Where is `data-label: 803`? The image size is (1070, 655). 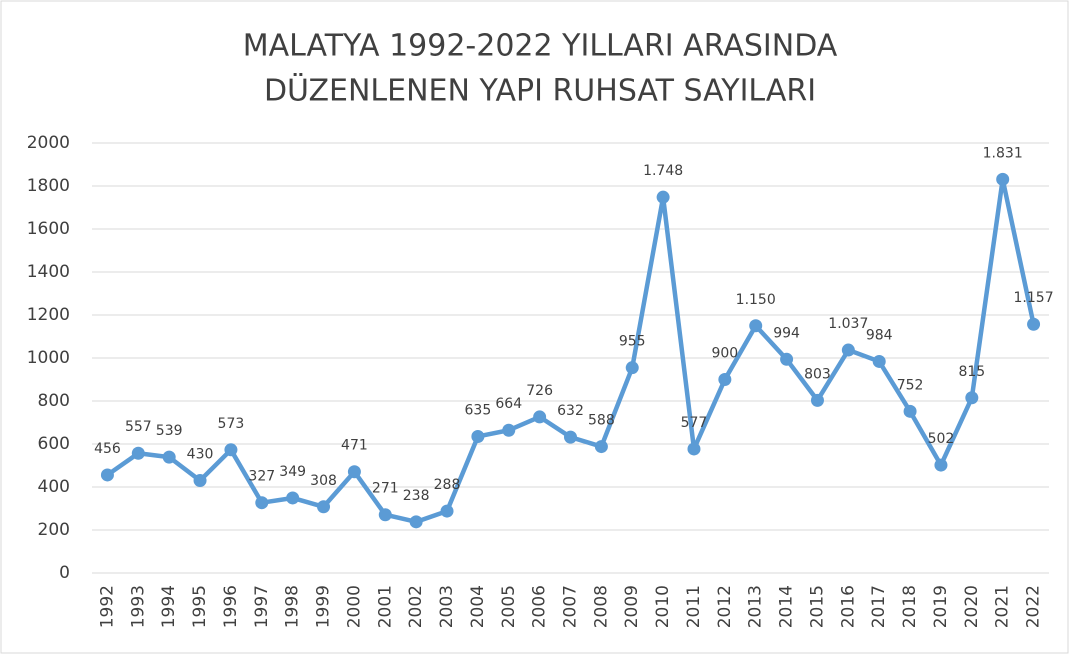 data-label: 803 is located at coordinates (817, 374).